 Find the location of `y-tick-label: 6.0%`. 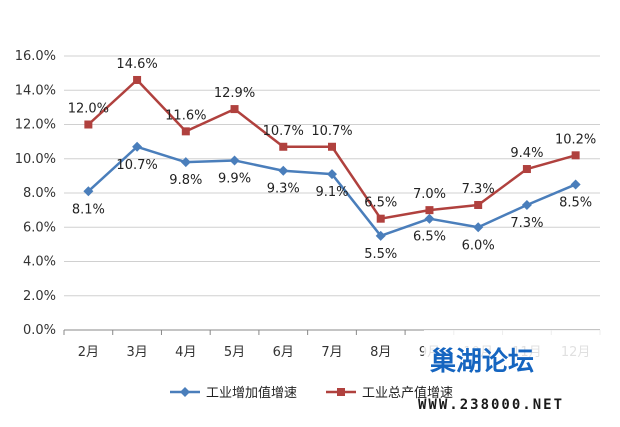

y-tick-label: 6.0% is located at coordinates (39, 227).